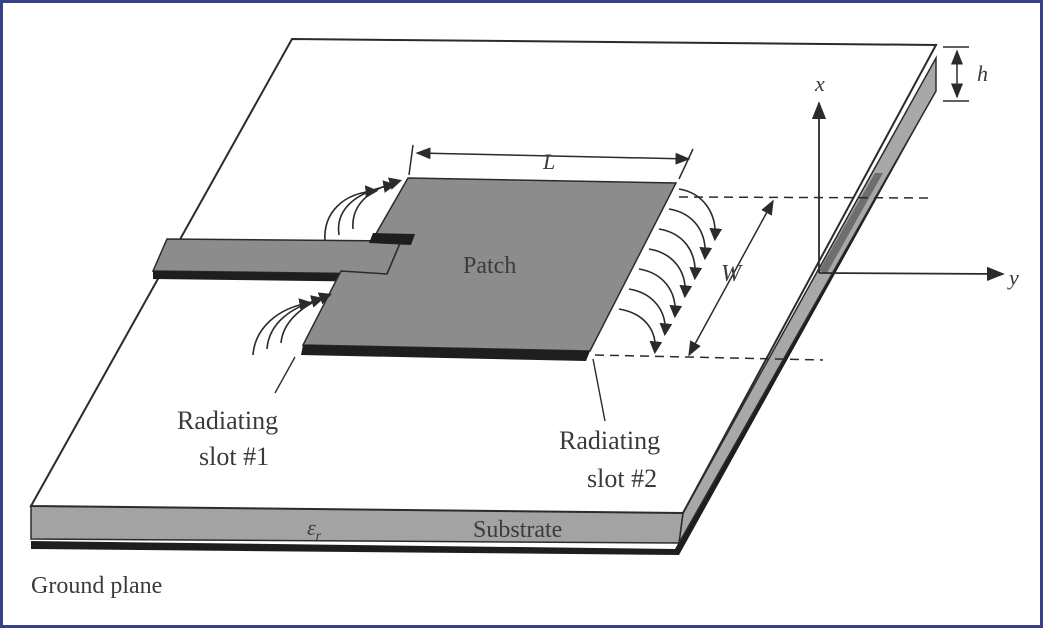 Image resolution: width=1043 pixels, height=628 pixels. I want to click on x-axis-label: x, so click(819, 83).